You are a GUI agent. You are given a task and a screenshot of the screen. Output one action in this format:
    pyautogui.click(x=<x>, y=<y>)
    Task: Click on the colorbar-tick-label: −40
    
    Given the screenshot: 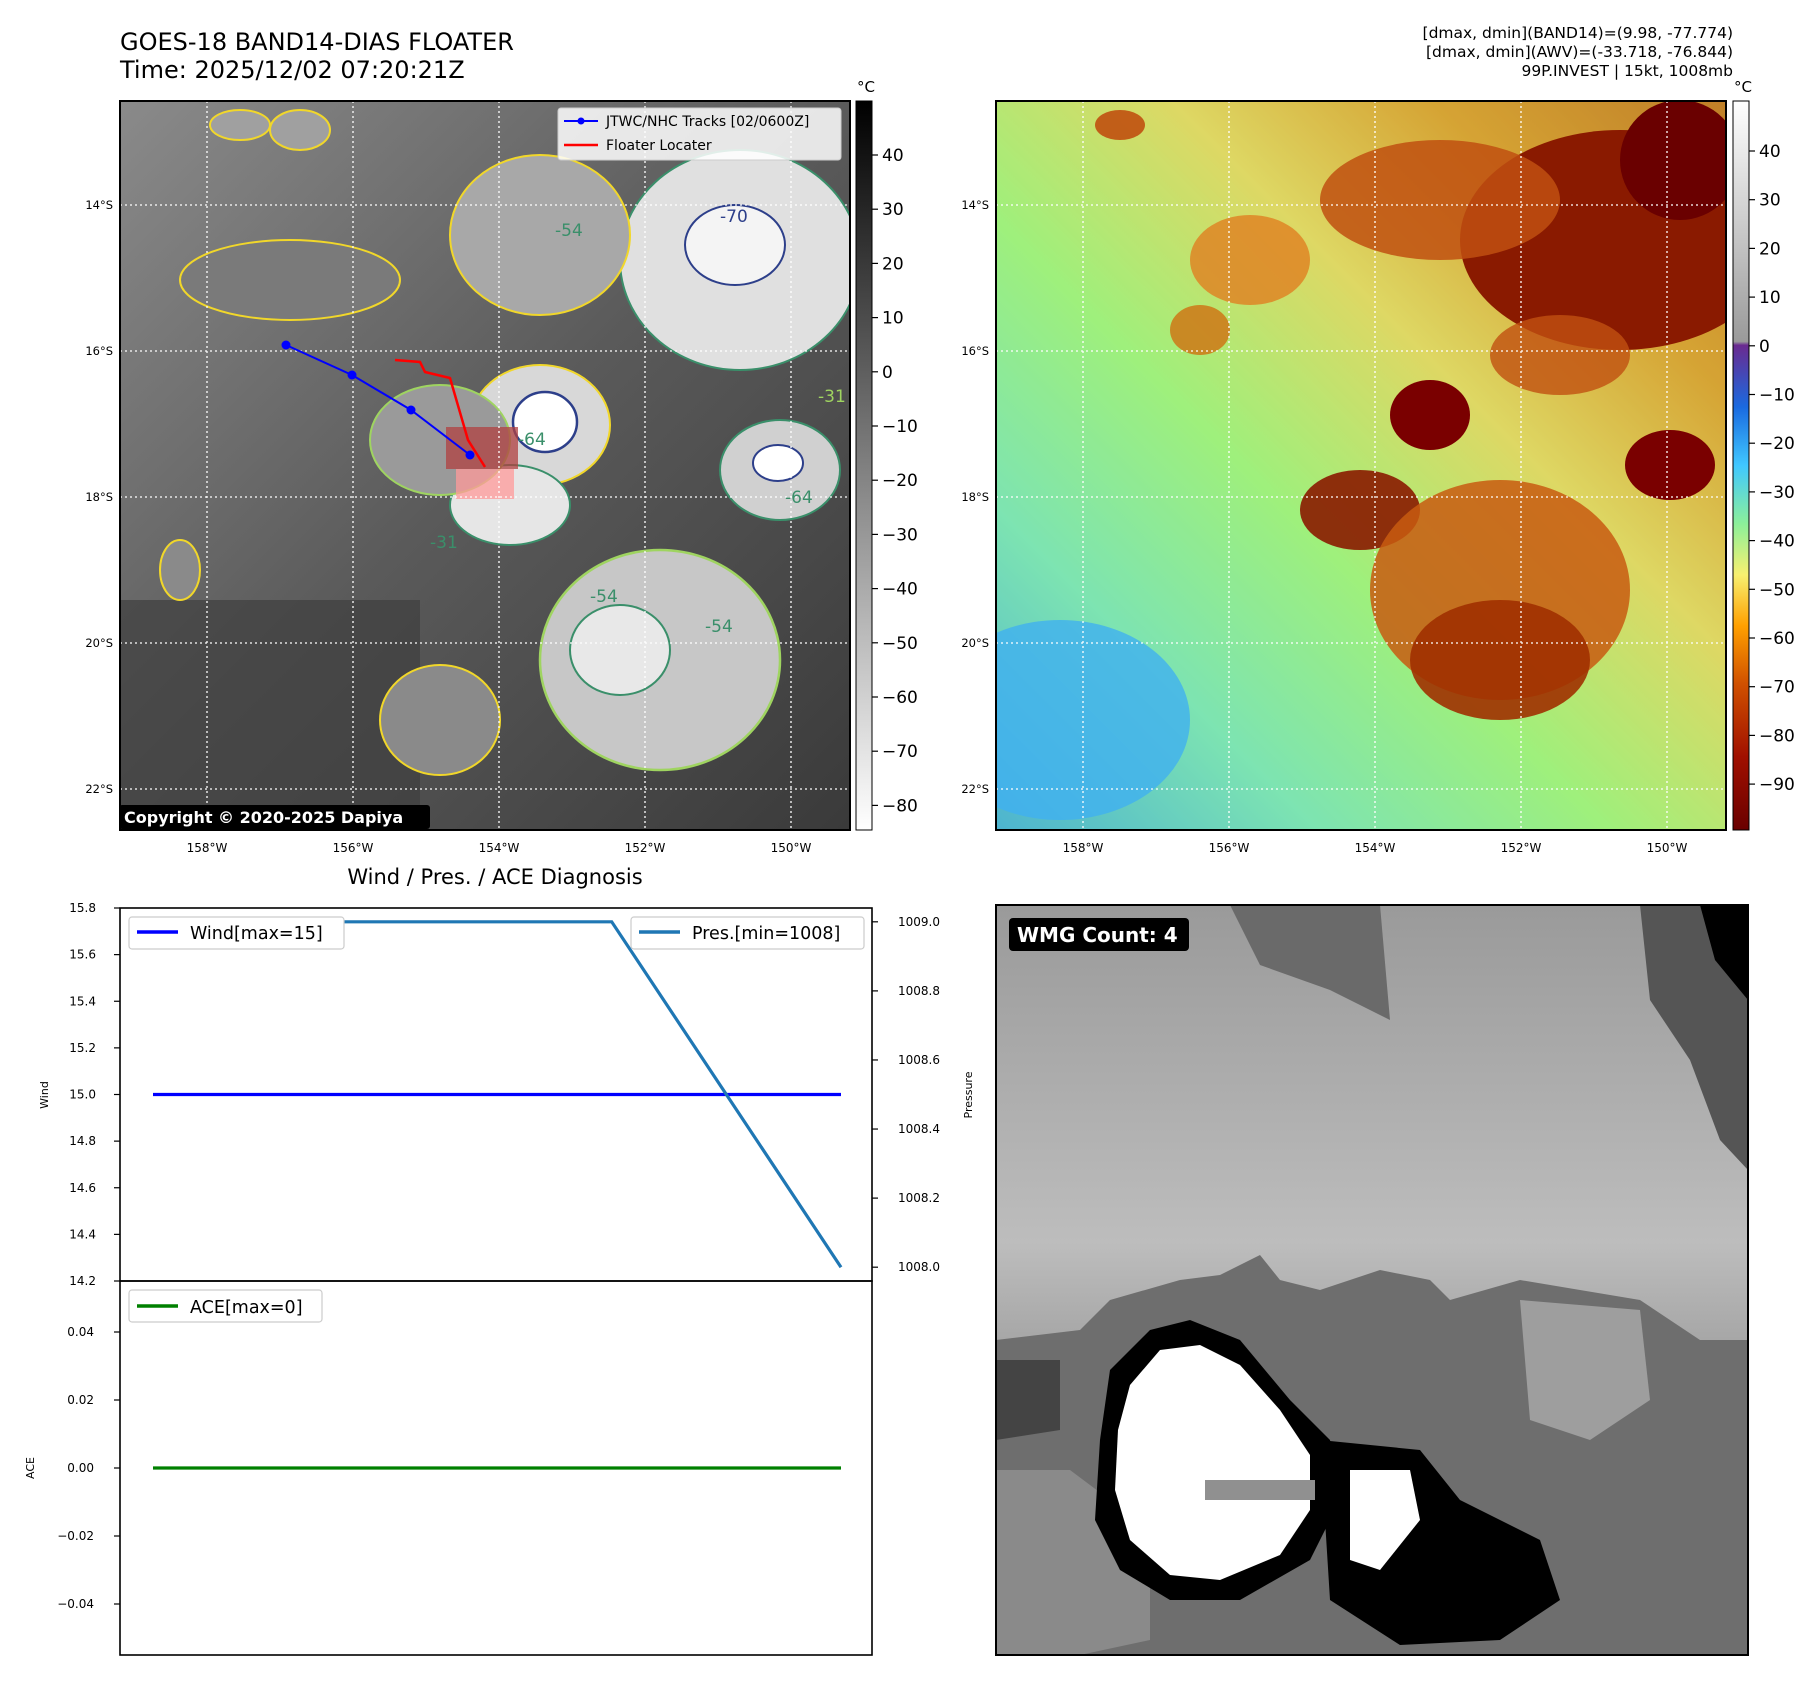 What is the action you would take?
    pyautogui.click(x=1777, y=542)
    